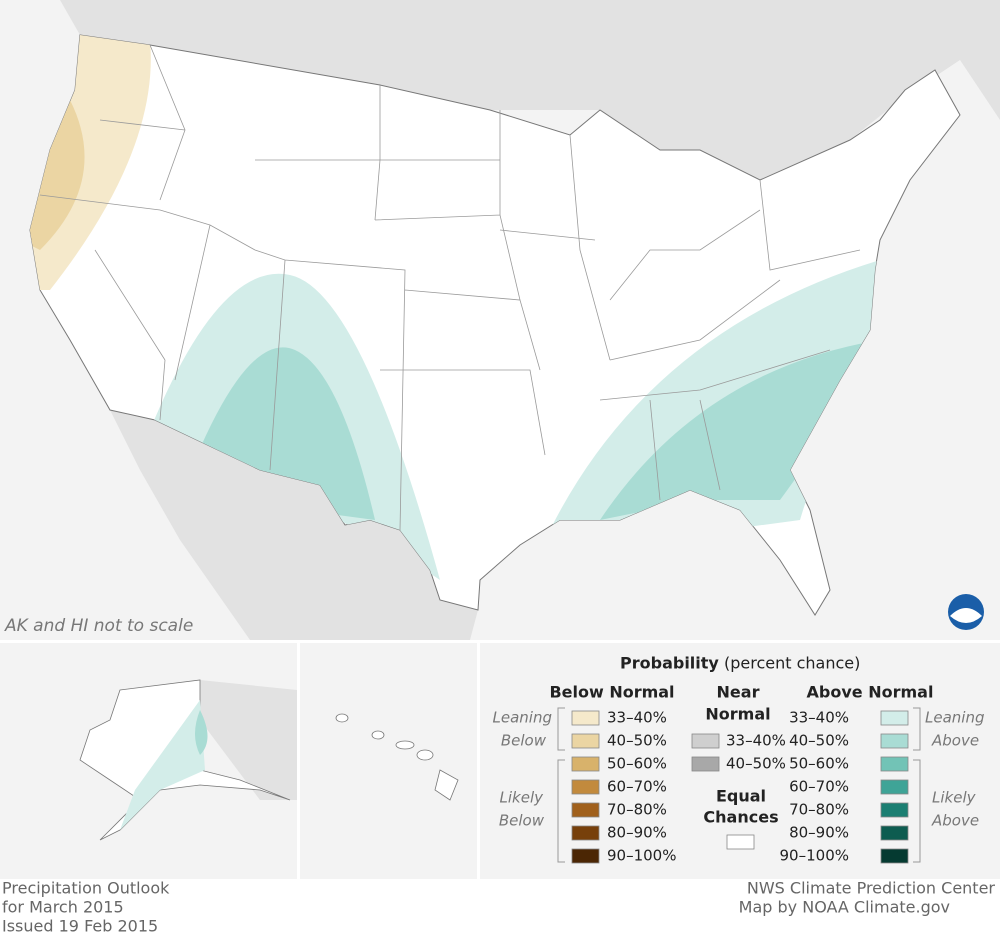 This screenshot has height=942, width=1000. What do you see at coordinates (739, 785) in the screenshot?
I see `legend-brackets` at bounding box center [739, 785].